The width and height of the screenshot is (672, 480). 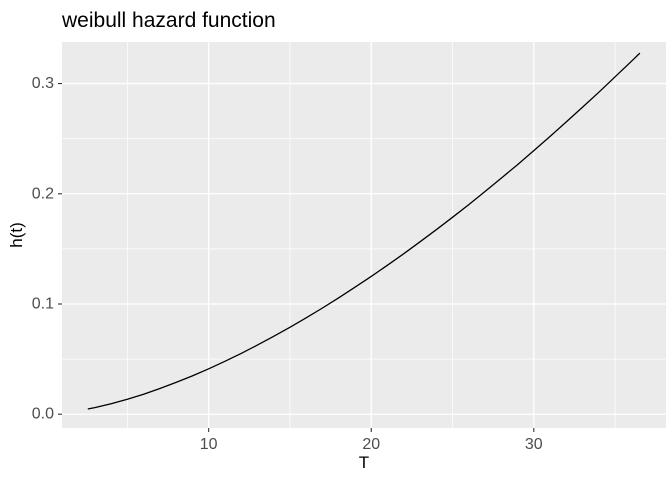 What do you see at coordinates (168, 20) in the screenshot?
I see `chart-title: weibull hazard function` at bounding box center [168, 20].